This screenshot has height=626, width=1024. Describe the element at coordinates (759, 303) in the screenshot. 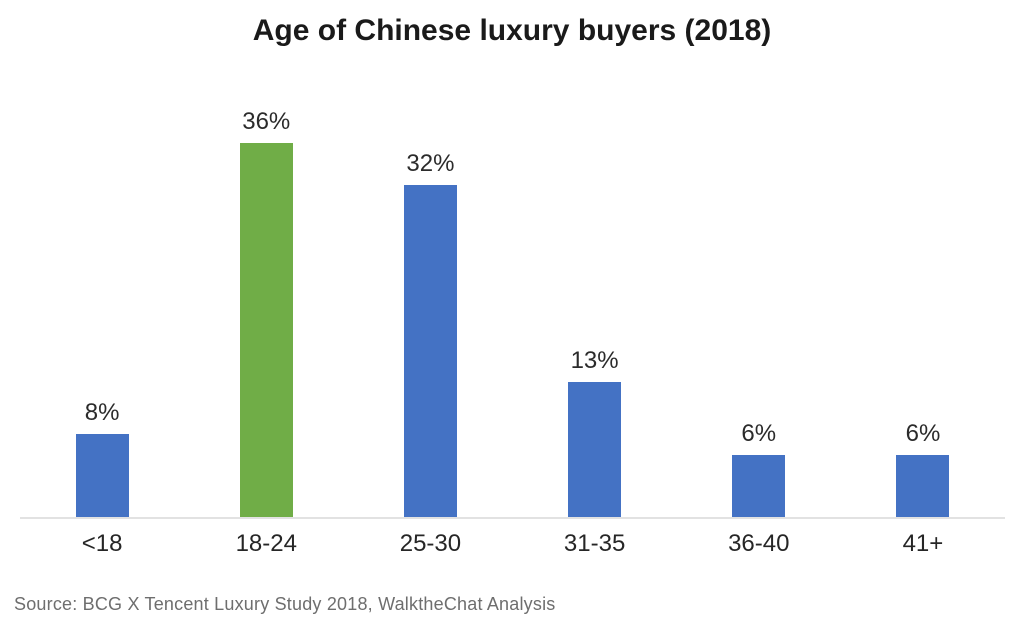

I see `bar-column-36-40: 6%` at that location.